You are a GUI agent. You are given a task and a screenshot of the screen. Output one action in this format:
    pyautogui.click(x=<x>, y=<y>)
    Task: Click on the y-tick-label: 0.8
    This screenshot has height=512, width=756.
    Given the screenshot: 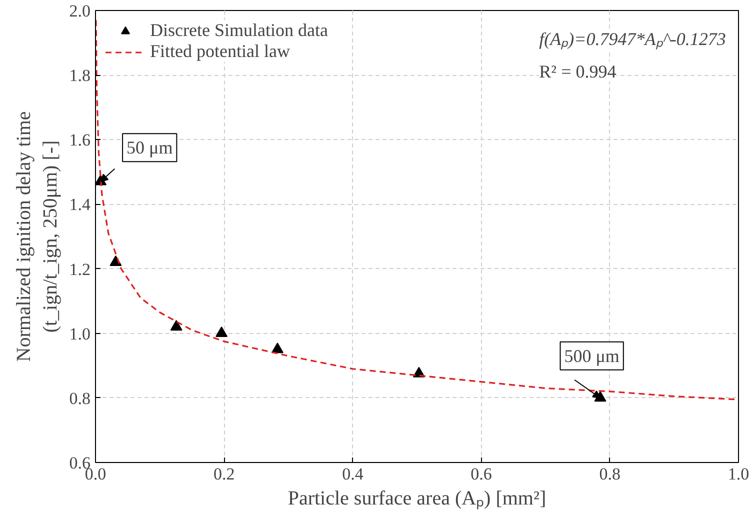 What is the action you would take?
    pyautogui.click(x=79, y=398)
    